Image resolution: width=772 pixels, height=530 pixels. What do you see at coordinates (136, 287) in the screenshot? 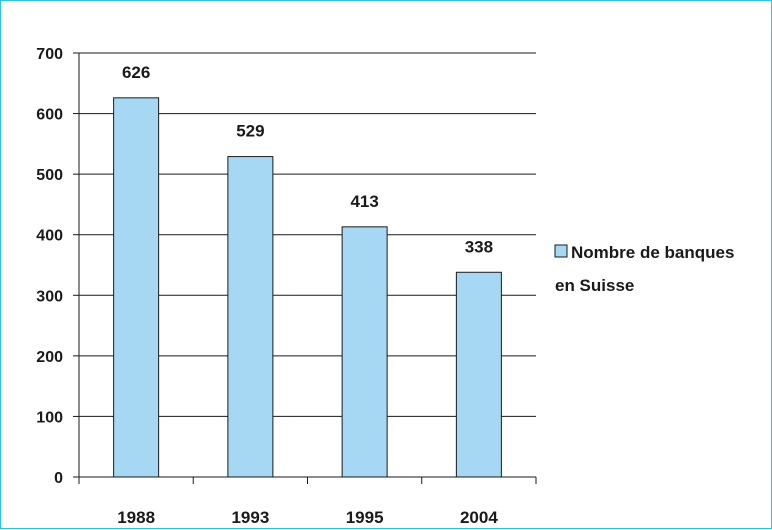
I see `bar-1988` at bounding box center [136, 287].